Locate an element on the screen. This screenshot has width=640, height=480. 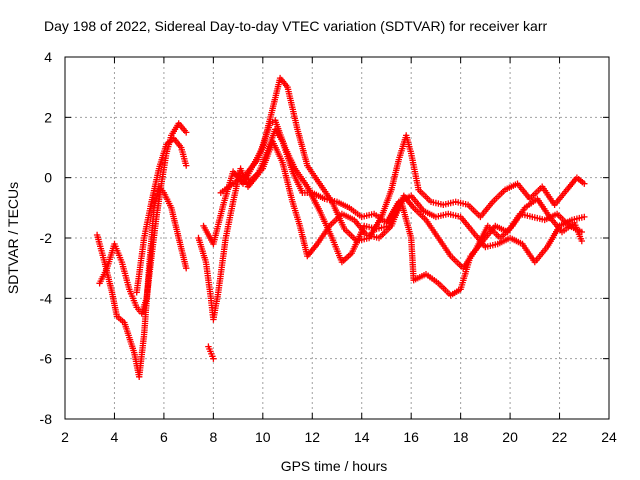
y-tick-label: -4 is located at coordinates (46, 298).